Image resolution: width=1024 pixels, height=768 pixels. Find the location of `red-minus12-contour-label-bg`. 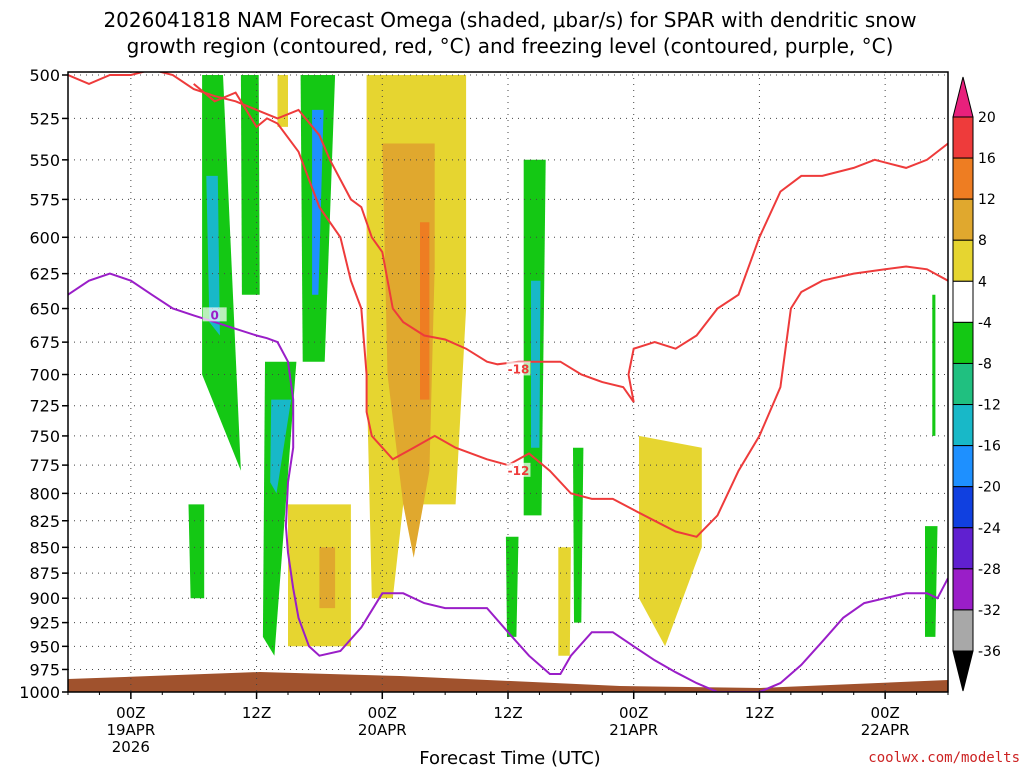

red-minus12-contour-label-bg is located at coordinates (518, 469).